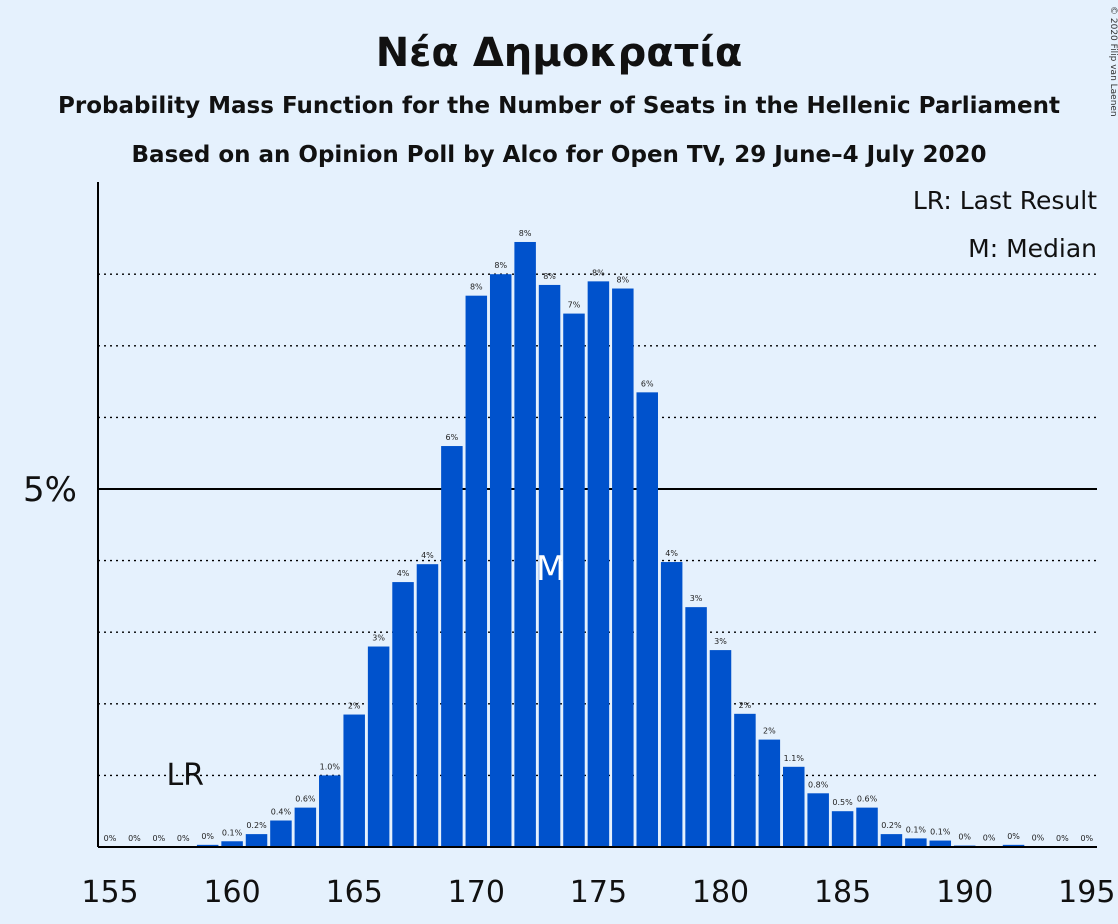 The image size is (1118, 924). What do you see at coordinates (305, 799) in the screenshot?
I see `data-label-163: 0.6%` at bounding box center [305, 799].